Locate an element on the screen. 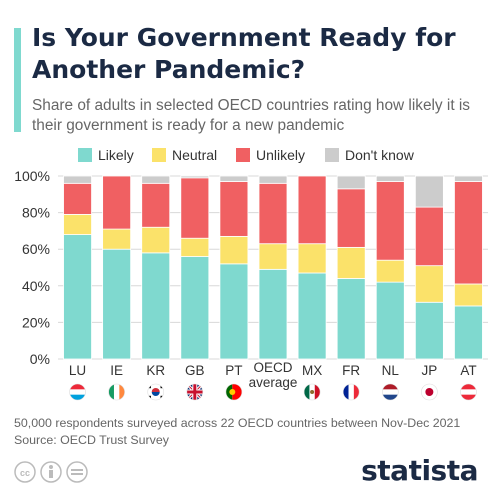  attribution-icon is located at coordinates (51, 472).